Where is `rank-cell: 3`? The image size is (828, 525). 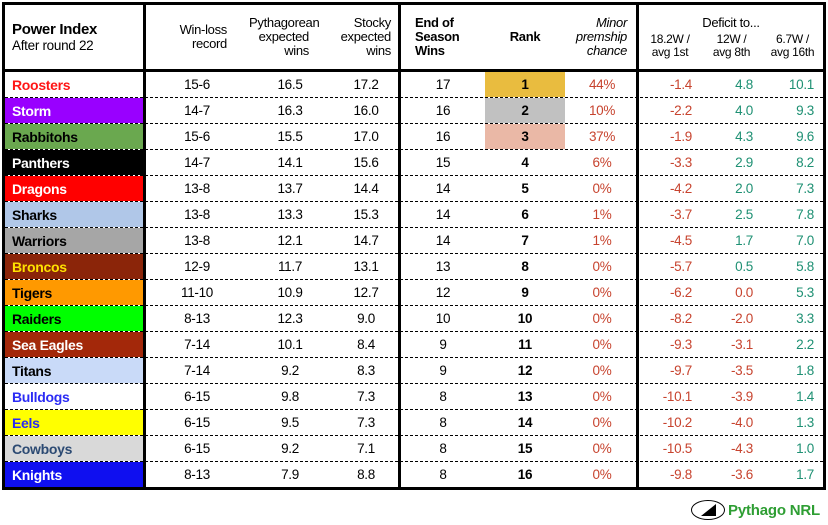 rank-cell: 3 is located at coordinates (525, 136).